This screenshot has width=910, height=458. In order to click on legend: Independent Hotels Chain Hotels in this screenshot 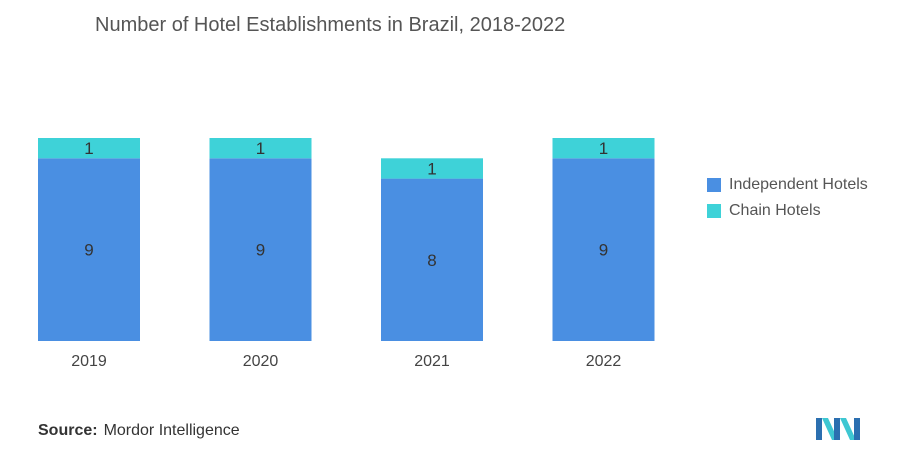, I will do `click(787, 198)`.